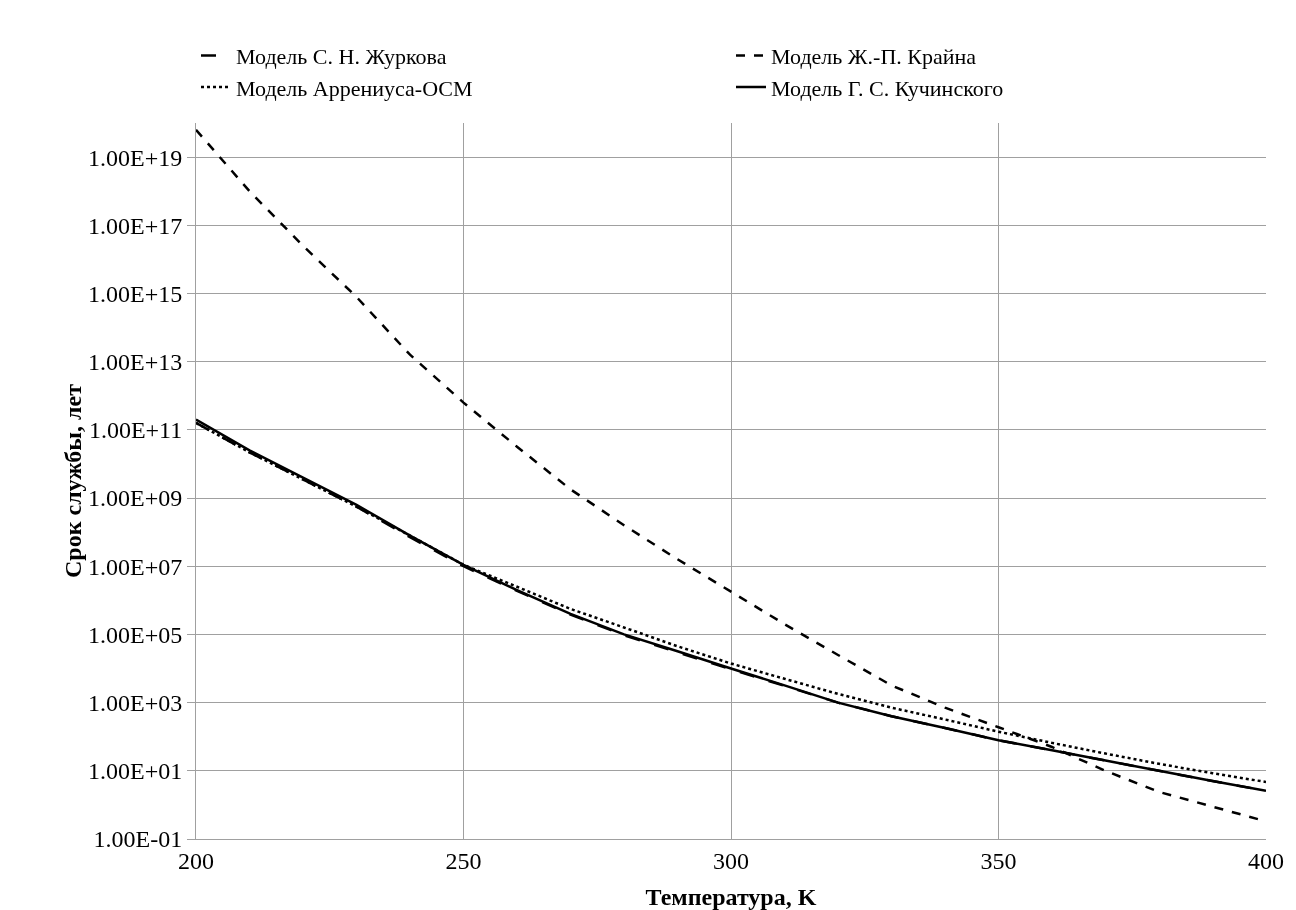 This screenshot has width=1296, height=910. I want to click on x-tick-label: 250, so click(463, 860).